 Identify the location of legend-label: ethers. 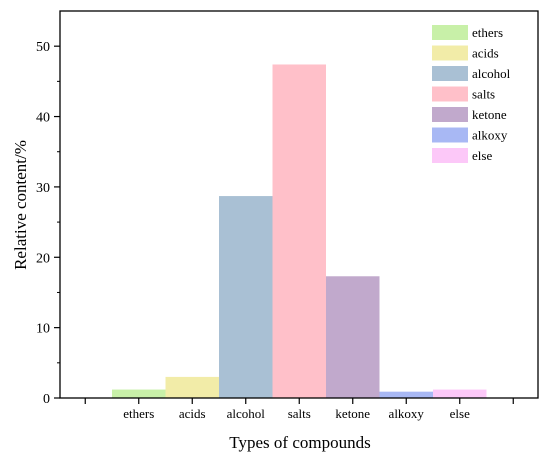
(487, 32).